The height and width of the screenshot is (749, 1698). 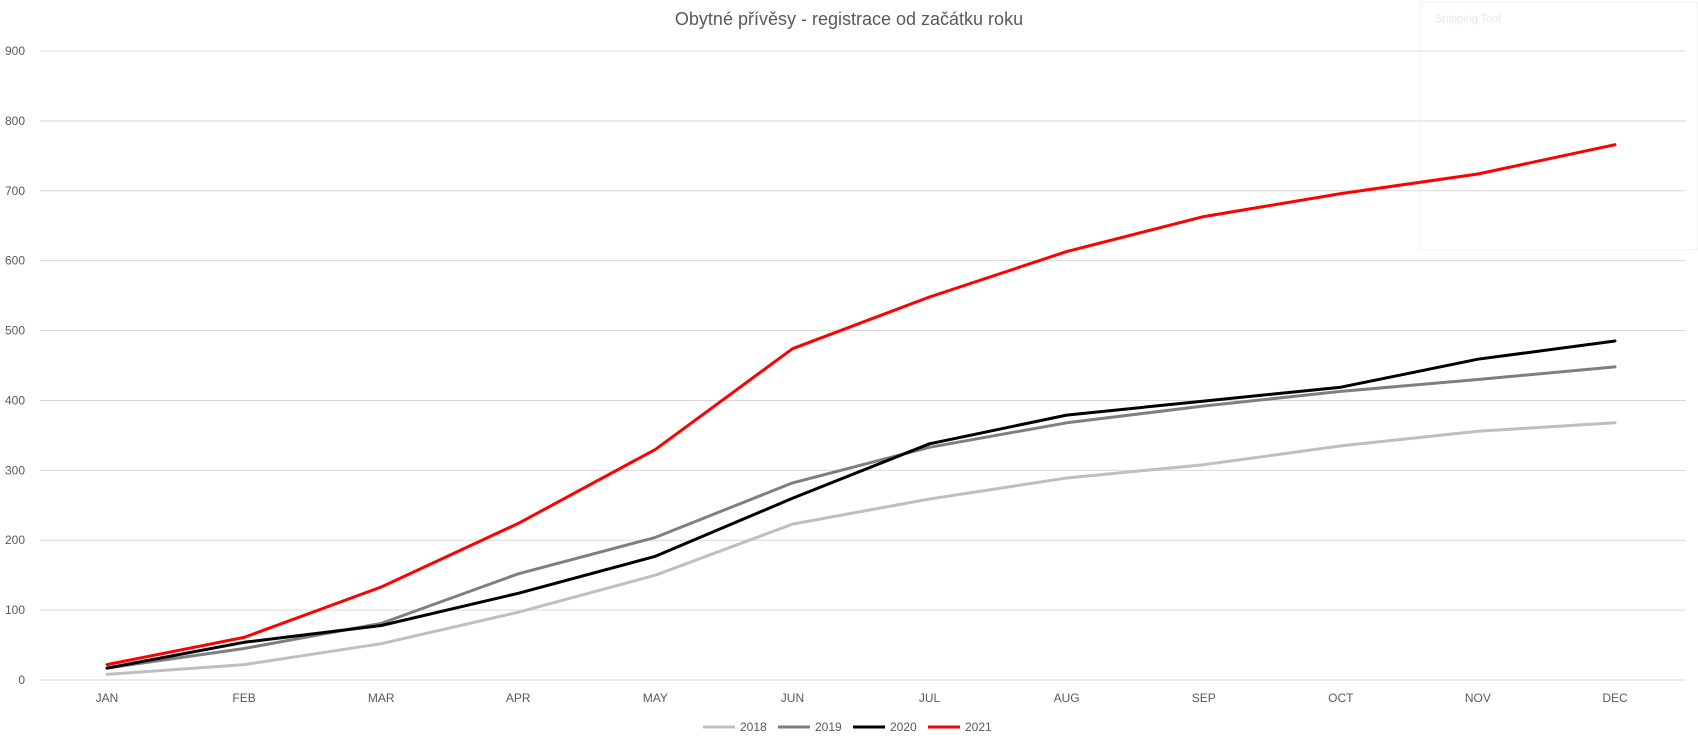 I want to click on legend-label-2019: 2019, so click(x=828, y=727).